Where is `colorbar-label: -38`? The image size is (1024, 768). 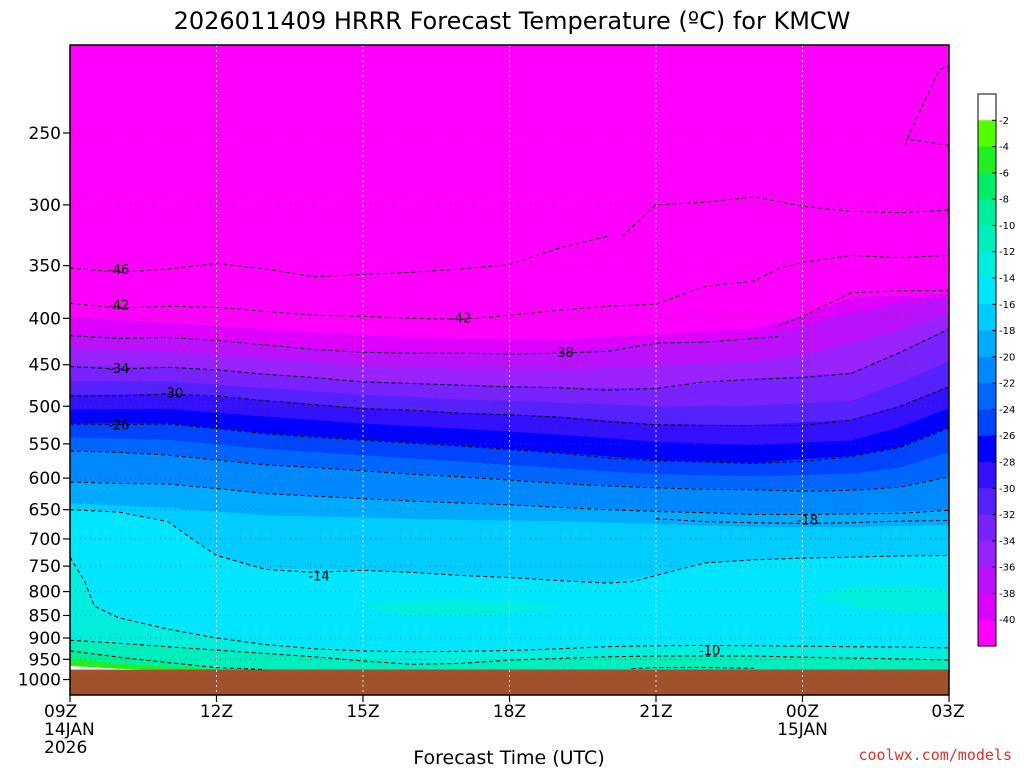
colorbar-label: -38 is located at coordinates (1007, 594).